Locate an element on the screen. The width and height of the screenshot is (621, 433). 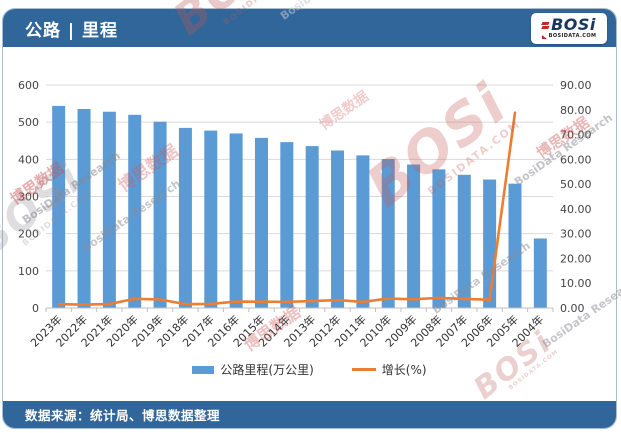
bosi-logo: BOSi BOSIDATA.COM is located at coordinates (569, 28).